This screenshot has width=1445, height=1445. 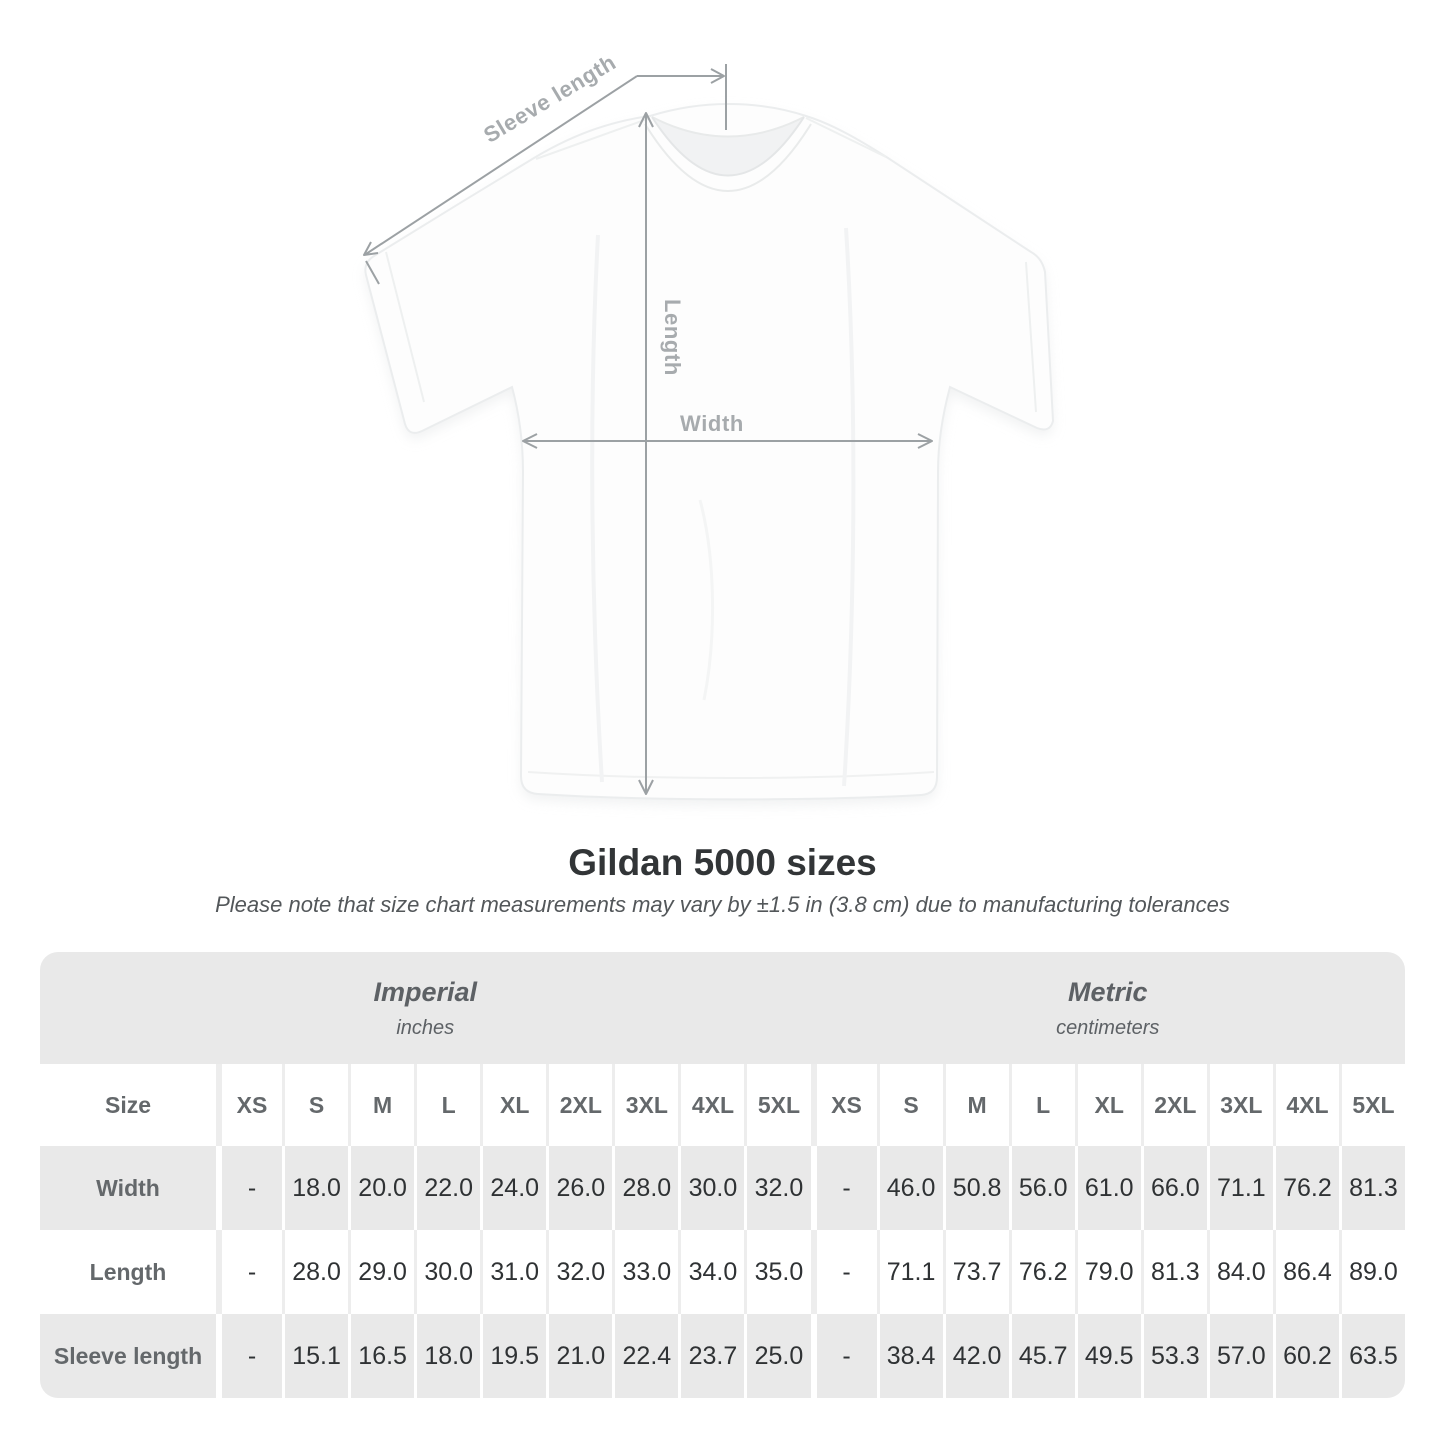 I want to click on width-label: Width, so click(x=712, y=423).